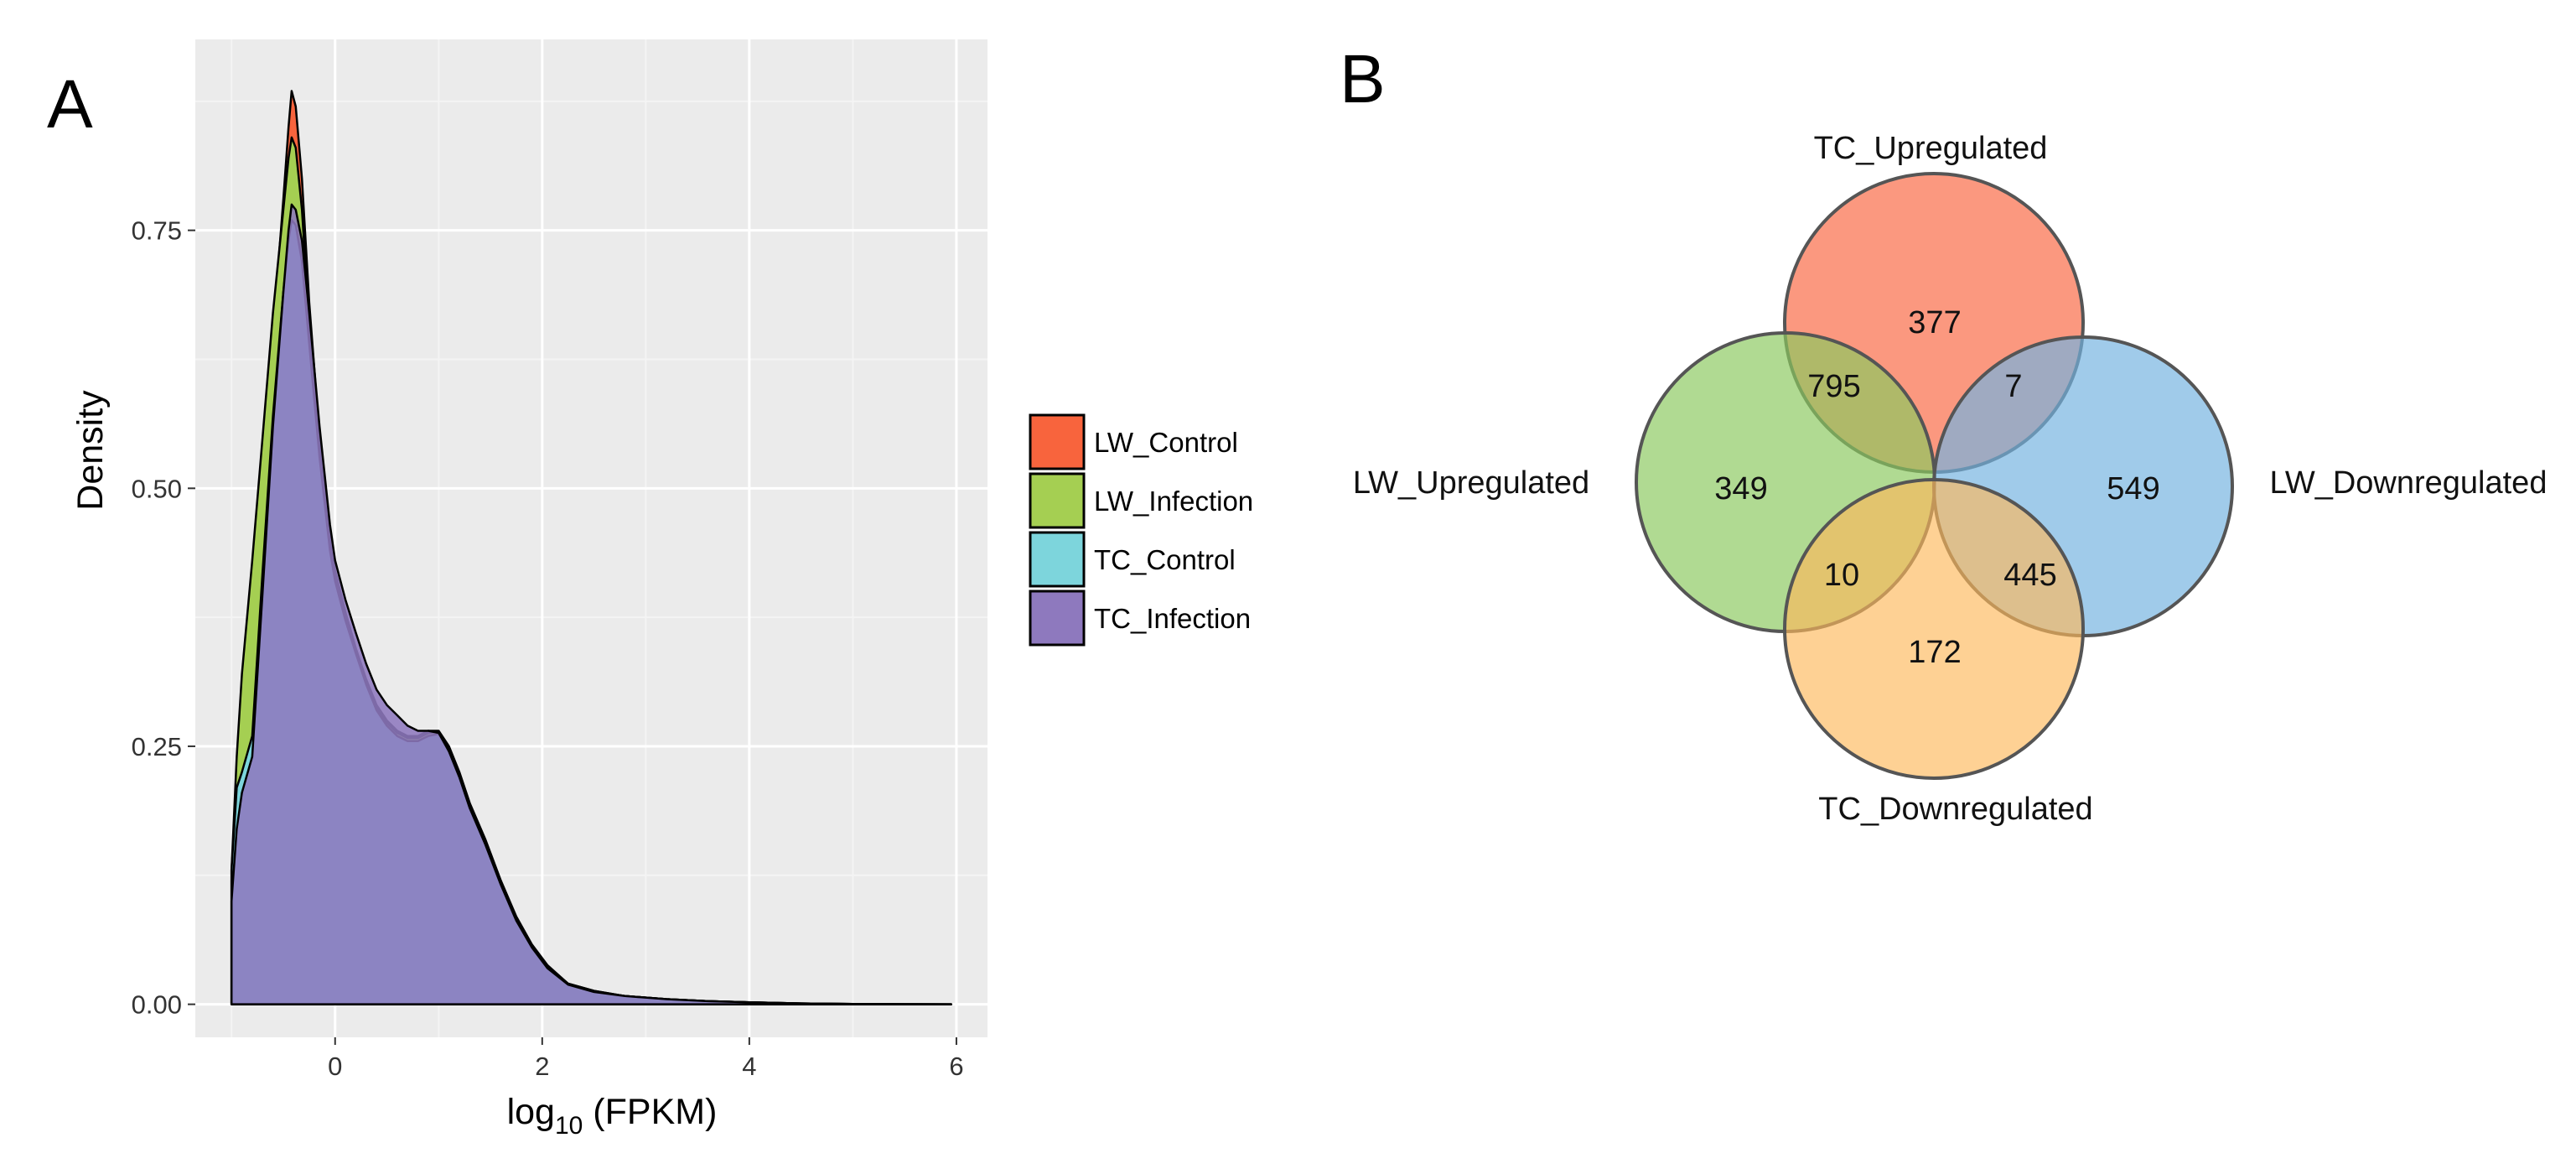  What do you see at coordinates (2013, 386) in the screenshot?
I see `venn-count-tc-up-lw-down: 7` at bounding box center [2013, 386].